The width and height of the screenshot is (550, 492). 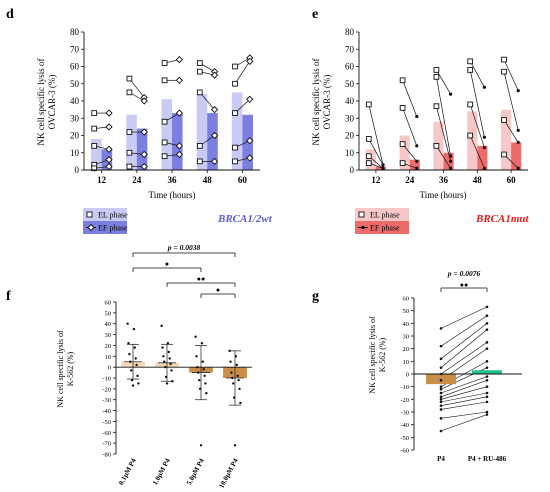 What do you see at coordinates (487, 459) in the screenshot?
I see `x-tick-label: P4 + RU-486` at bounding box center [487, 459].